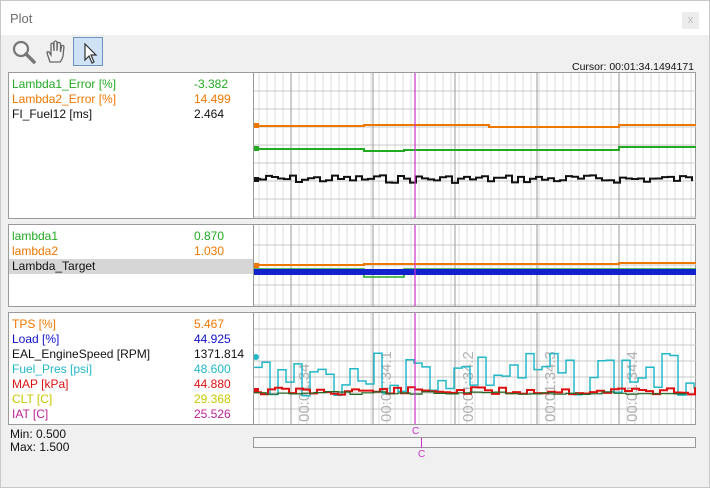 Image resolution: width=710 pixels, height=488 pixels. What do you see at coordinates (64, 84) in the screenshot?
I see `channel-name: Lambda1_Error [%]` at bounding box center [64, 84].